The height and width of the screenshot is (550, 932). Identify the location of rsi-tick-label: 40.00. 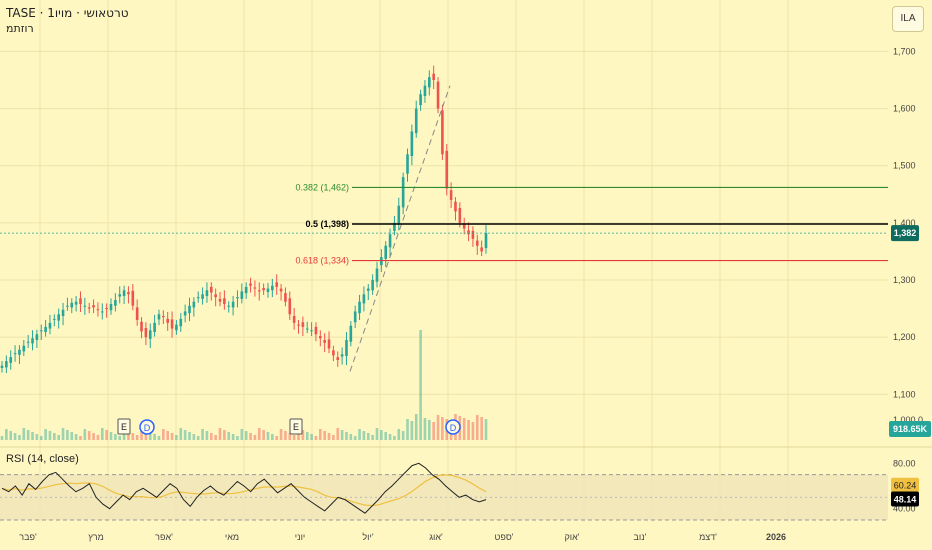
(904, 509).